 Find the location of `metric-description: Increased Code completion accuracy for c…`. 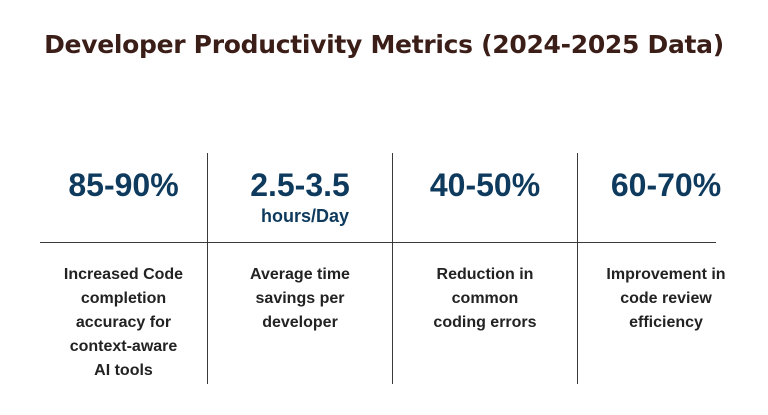

metric-description: Increased Code completion accuracy for c… is located at coordinates (123, 322).